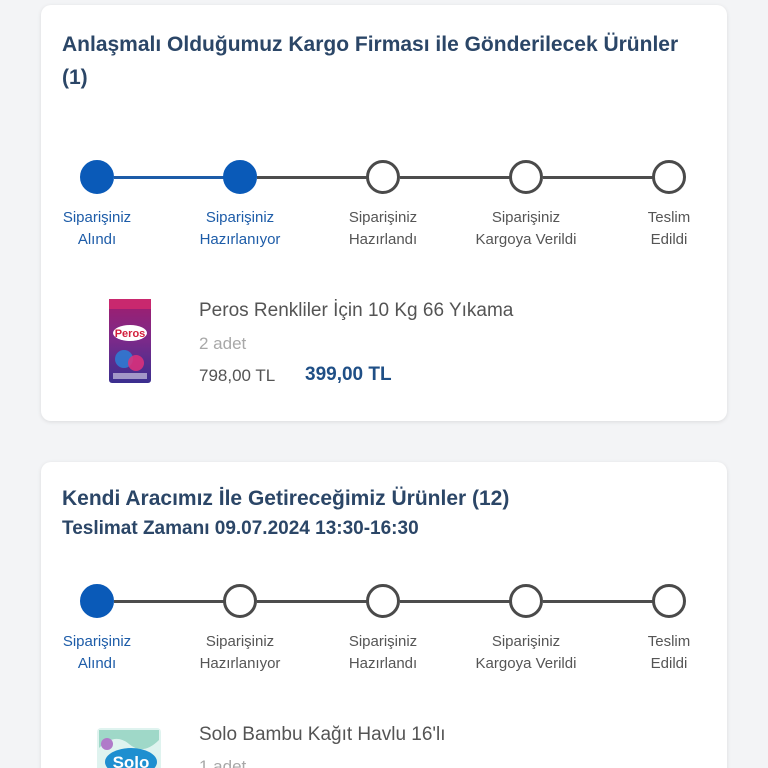 This screenshot has width=768, height=768. Describe the element at coordinates (348, 374) in the screenshot. I see `product-price: 399,00 TL` at that location.